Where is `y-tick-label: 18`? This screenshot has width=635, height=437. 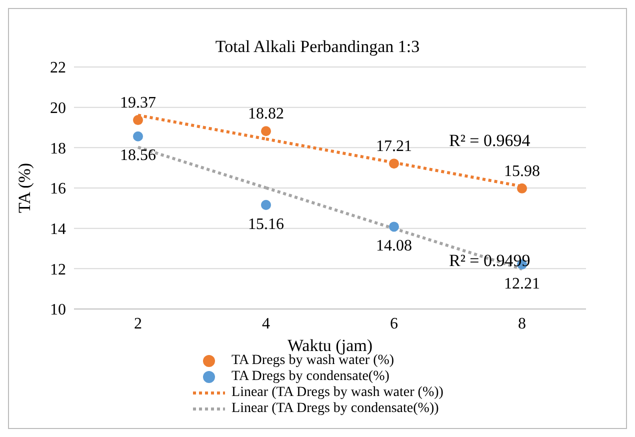
y-tick-label: 18 is located at coordinates (58, 149).